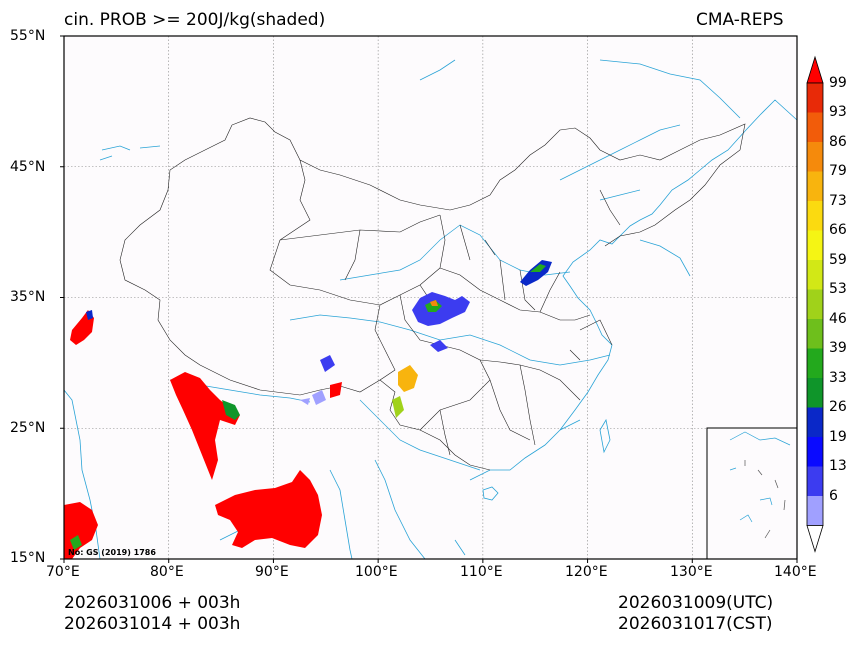 This screenshot has height=647, width=860. Describe the element at coordinates (28, 167) in the screenshot. I see `lat-tick-label: 45°N` at that location.